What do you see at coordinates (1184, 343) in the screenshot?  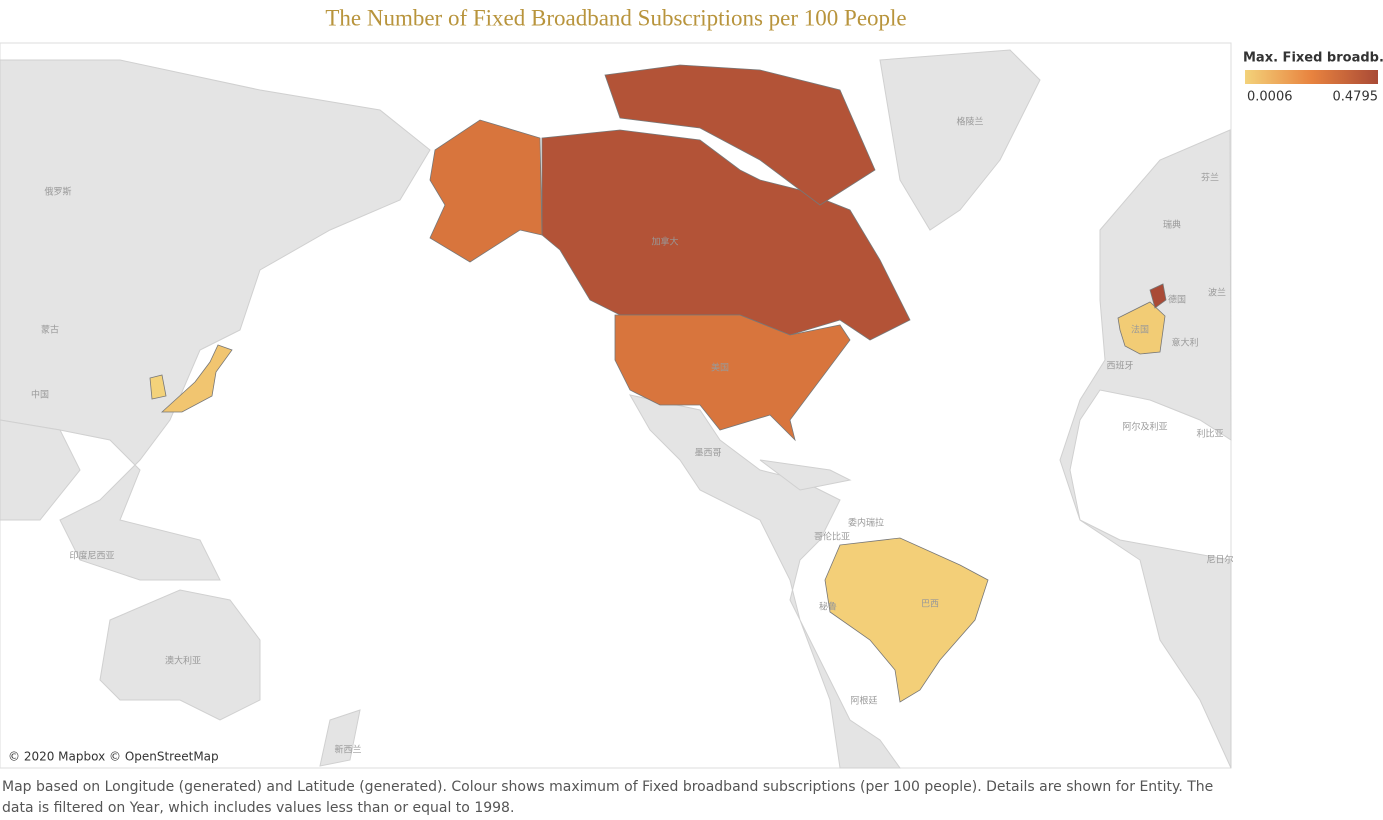 I see `basemap-label: 意大利` at bounding box center [1184, 343].